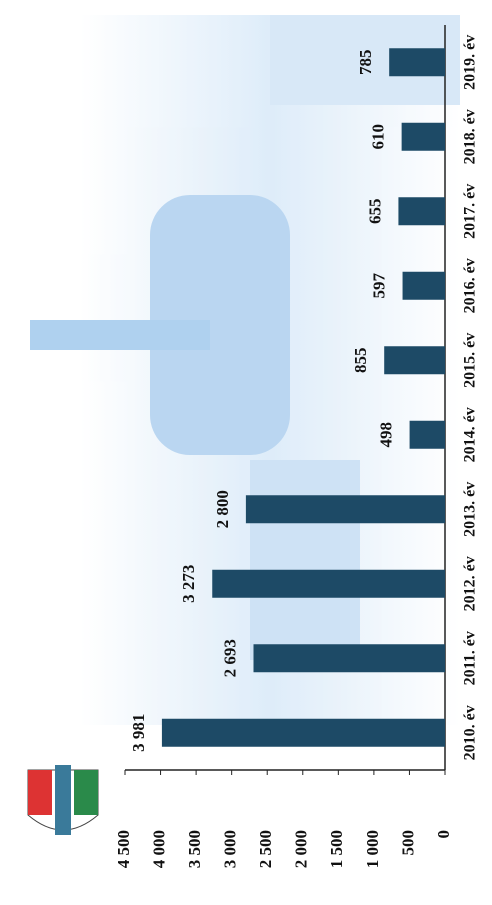 This screenshot has height=905, width=492. What do you see at coordinates (230, 849) in the screenshot?
I see `y-tick-label: 3 000` at bounding box center [230, 849].